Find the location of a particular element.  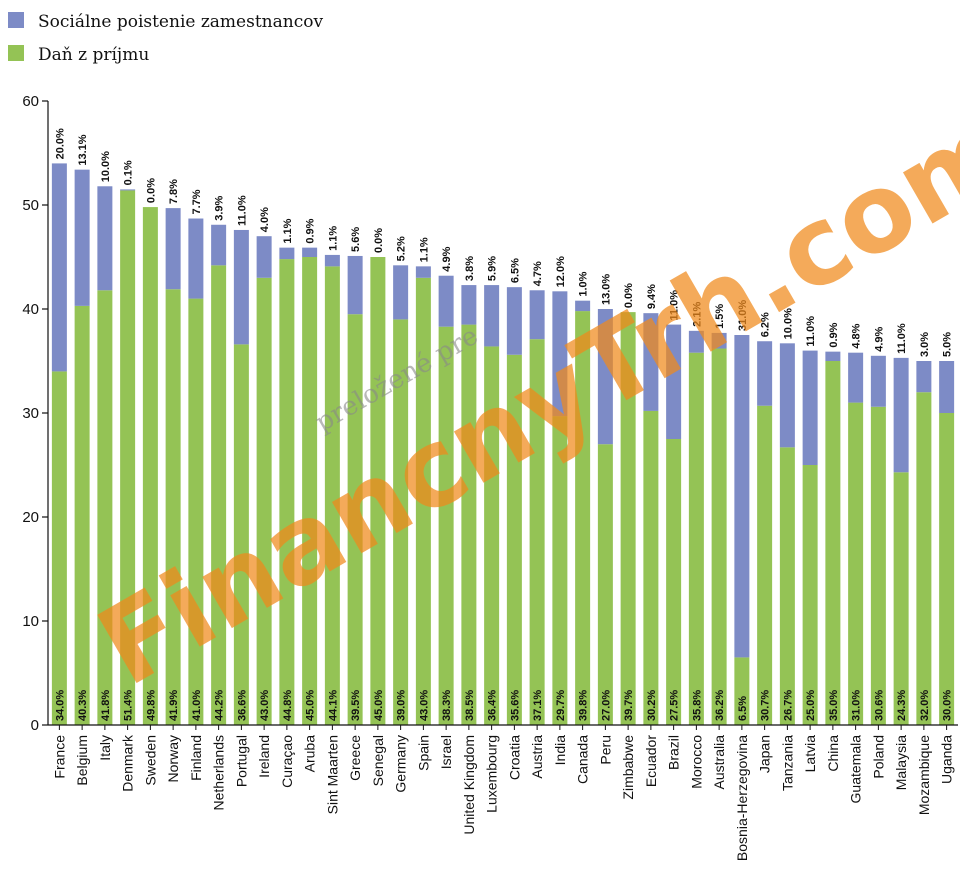

category-label-23: Canada is located at coordinates (583, 759).